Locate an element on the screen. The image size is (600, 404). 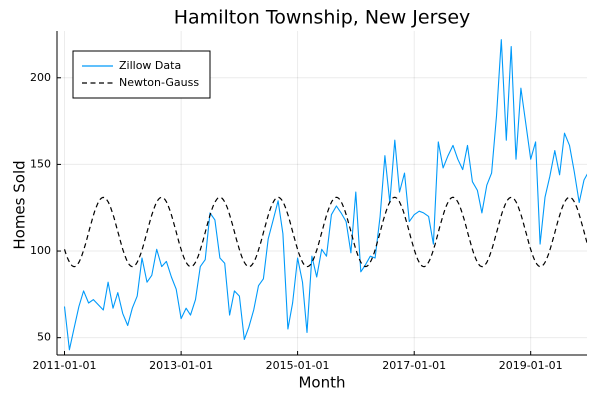
legend-box is located at coordinates (141, 74).